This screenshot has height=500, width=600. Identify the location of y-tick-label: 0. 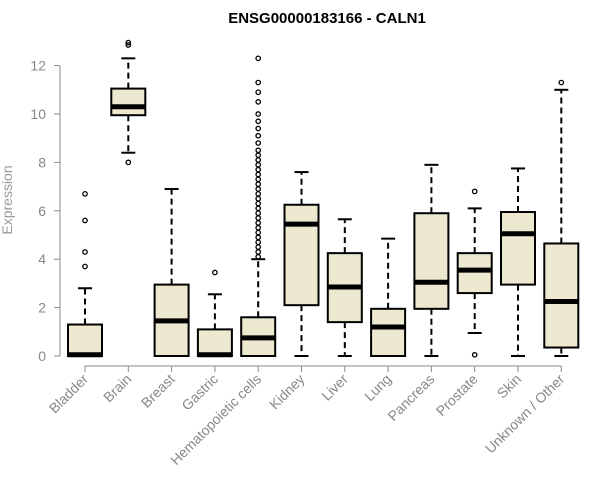
(42, 356).